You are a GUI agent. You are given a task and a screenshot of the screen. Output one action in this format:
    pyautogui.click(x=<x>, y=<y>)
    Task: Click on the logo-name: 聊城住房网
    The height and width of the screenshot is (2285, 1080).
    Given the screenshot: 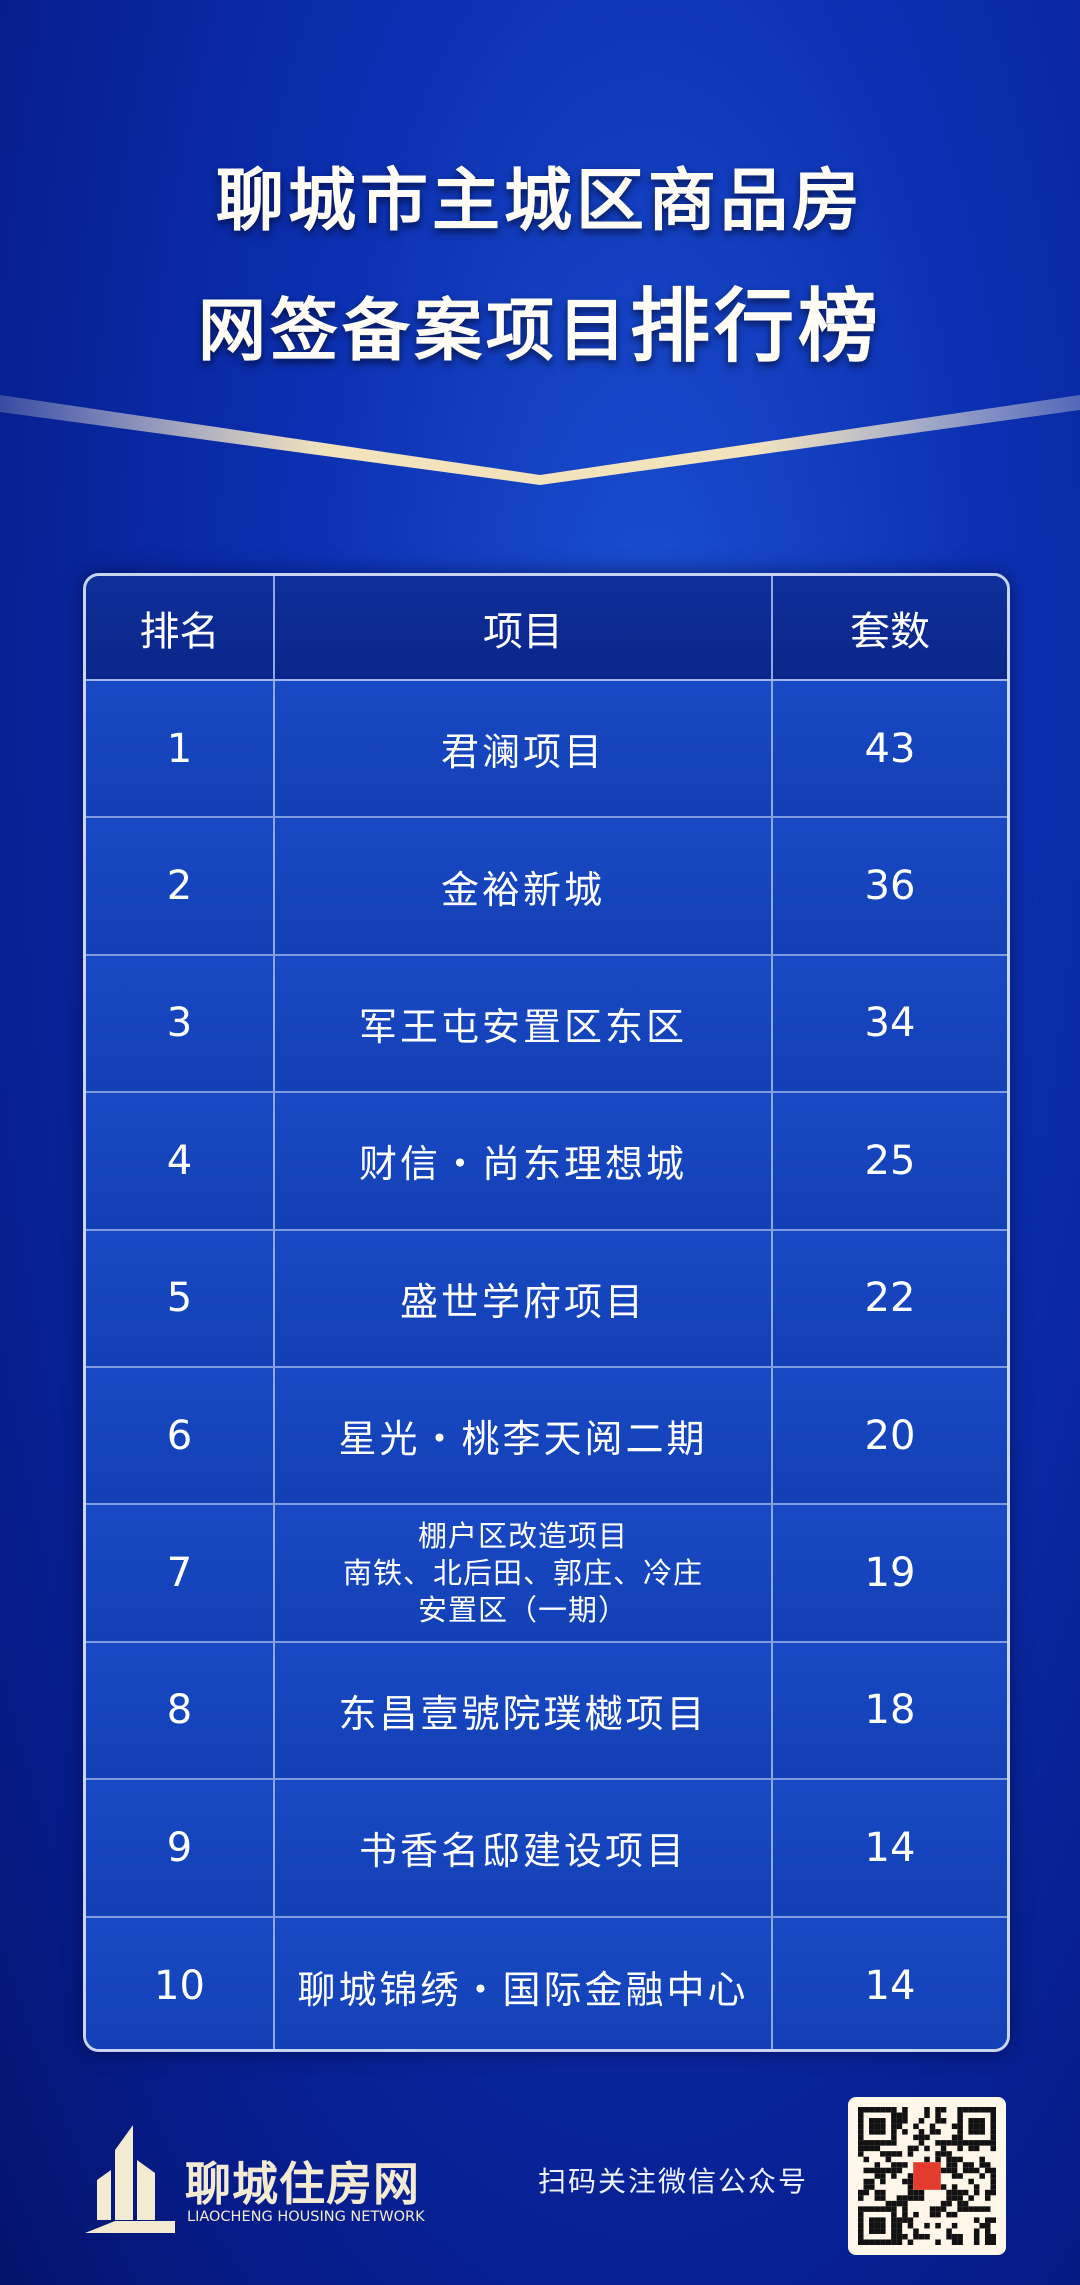 What is the action you would take?
    pyautogui.click(x=302, y=2184)
    